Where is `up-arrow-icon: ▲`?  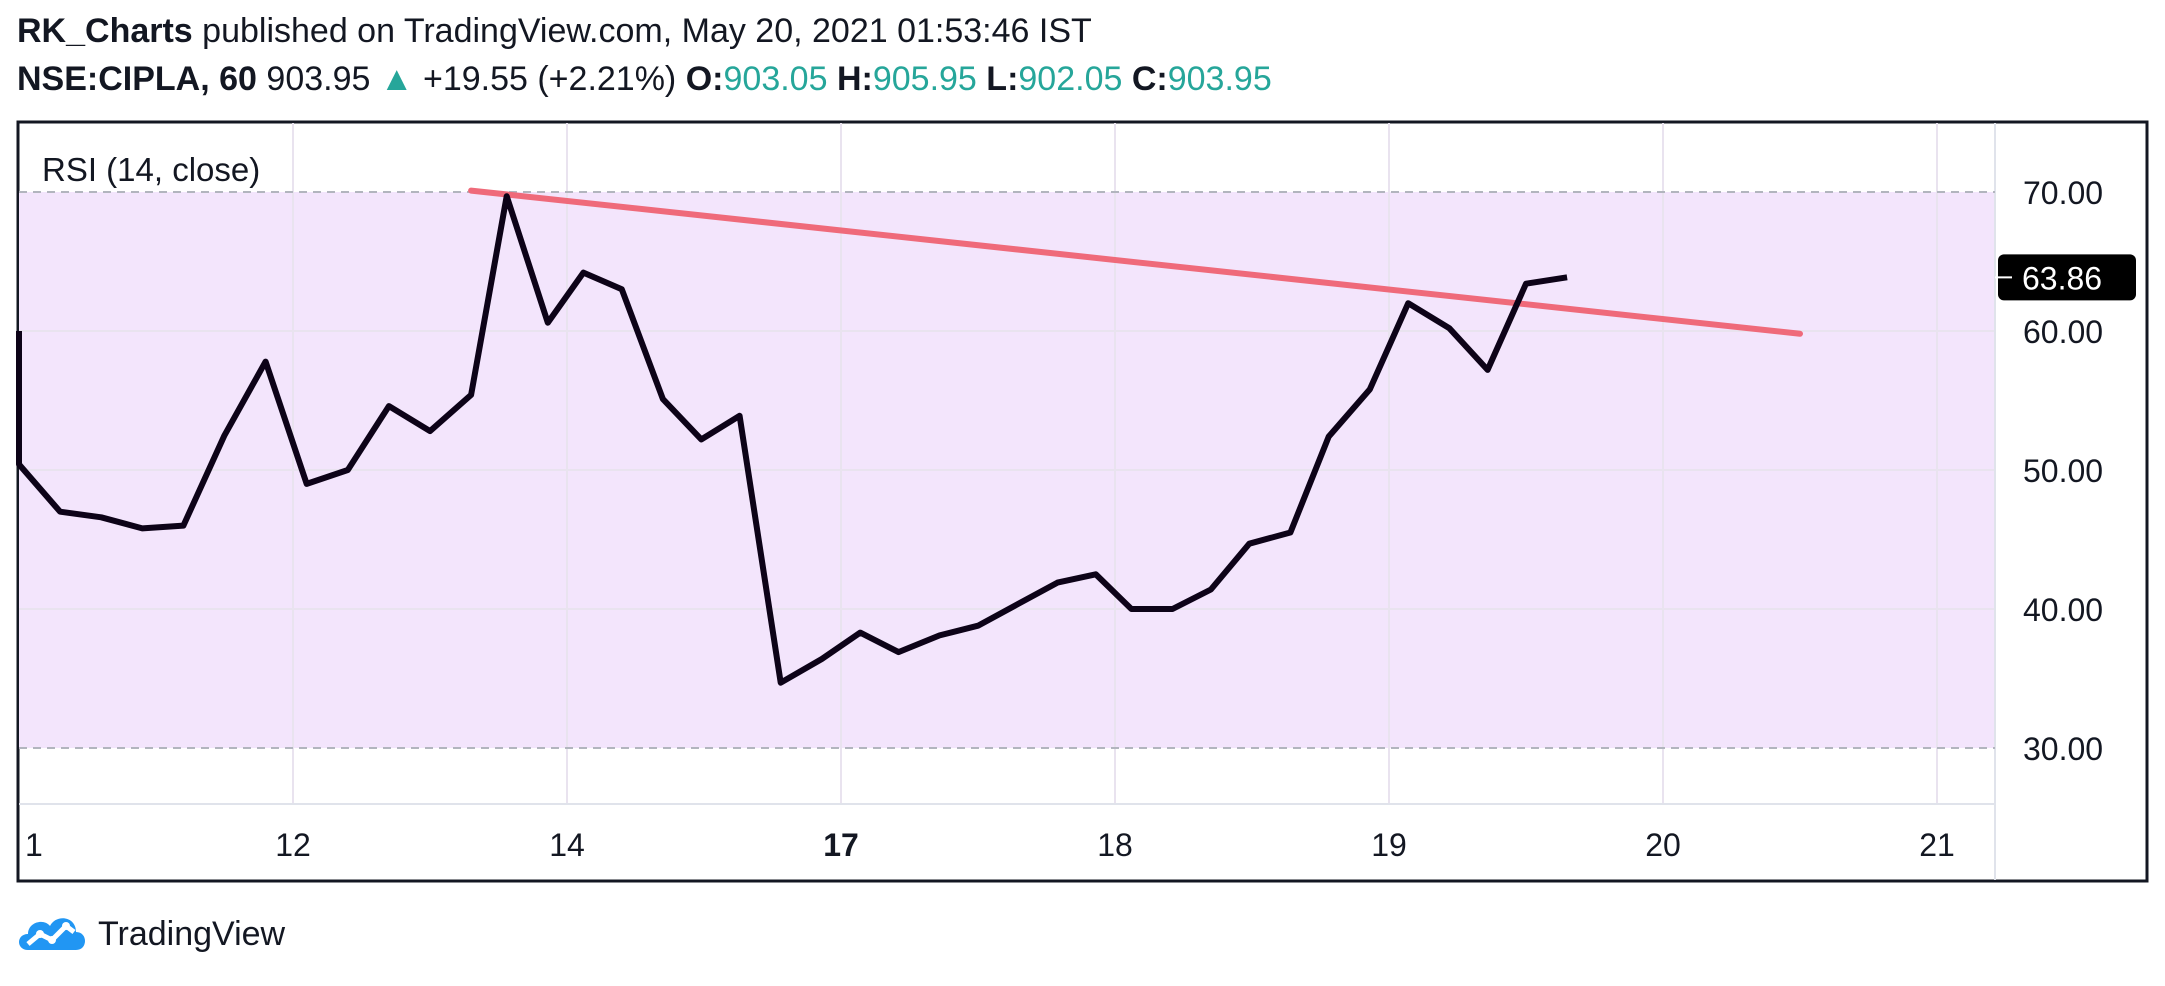
up-arrow-icon: ▲ is located at coordinates (396, 79).